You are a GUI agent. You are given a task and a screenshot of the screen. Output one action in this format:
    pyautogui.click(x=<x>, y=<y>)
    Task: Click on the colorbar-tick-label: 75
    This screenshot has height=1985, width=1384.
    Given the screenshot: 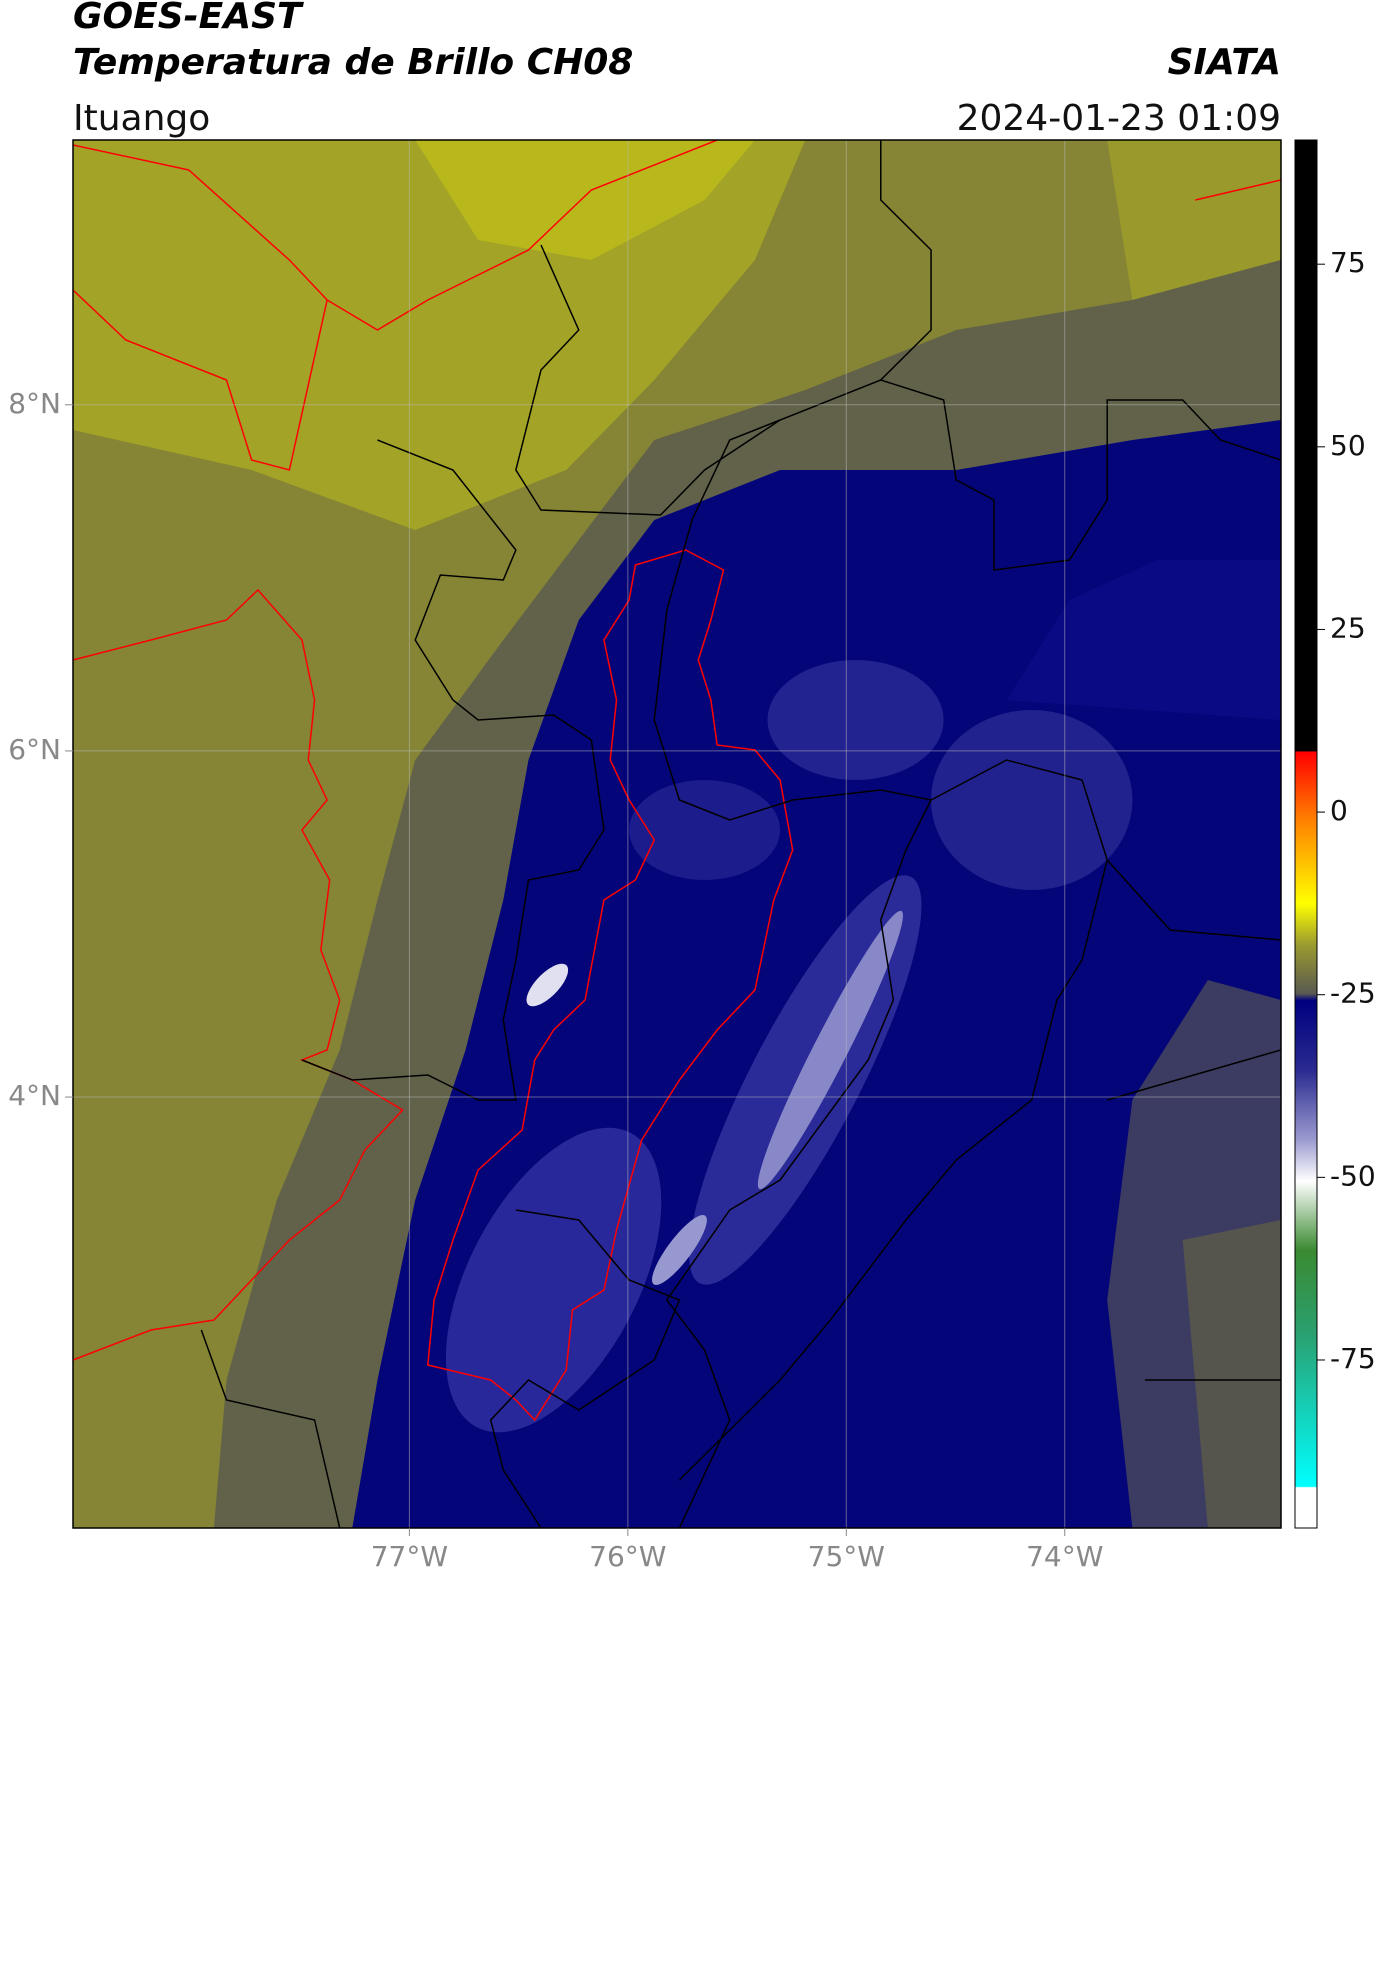 What is the action you would take?
    pyautogui.click(x=1348, y=262)
    